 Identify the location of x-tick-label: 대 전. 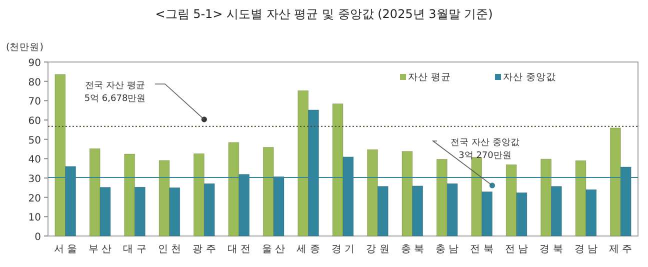
(238, 249).